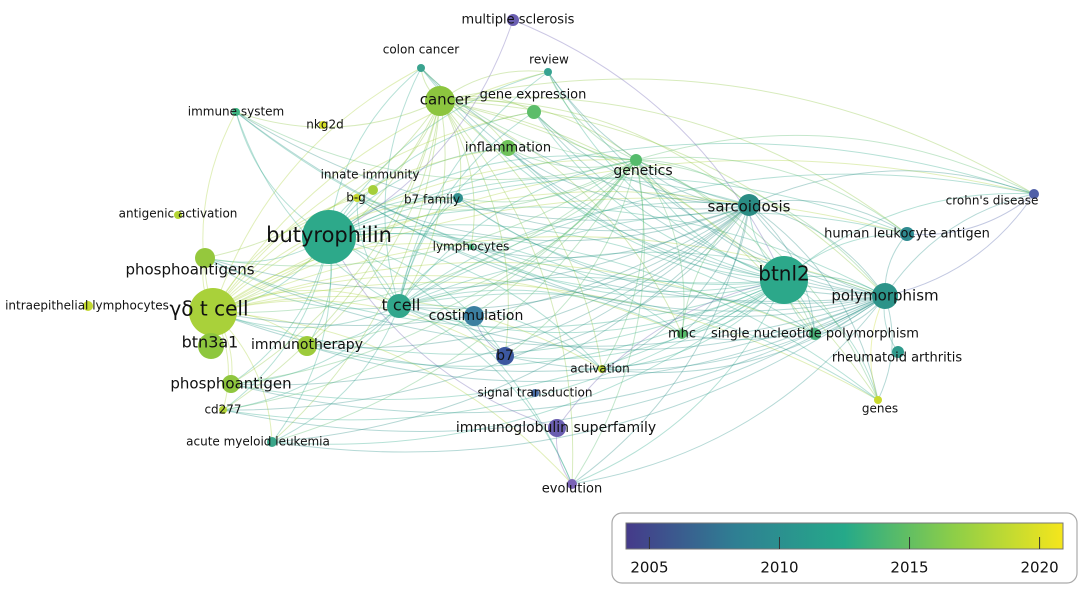 The width and height of the screenshot is (1084, 594). Describe the element at coordinates (258, 442) in the screenshot. I see `node-label: acute myeloid leukemia` at that location.